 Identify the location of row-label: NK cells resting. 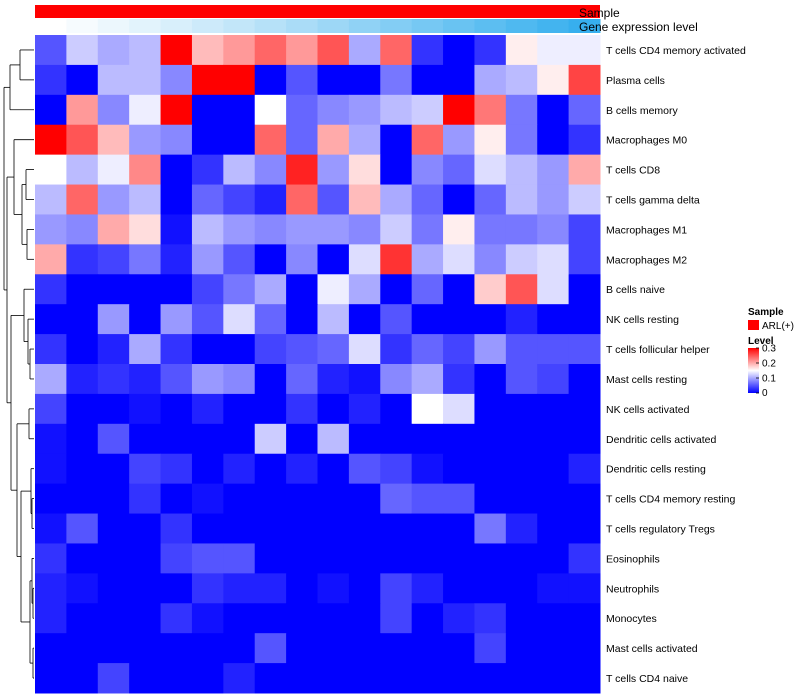
(642, 320).